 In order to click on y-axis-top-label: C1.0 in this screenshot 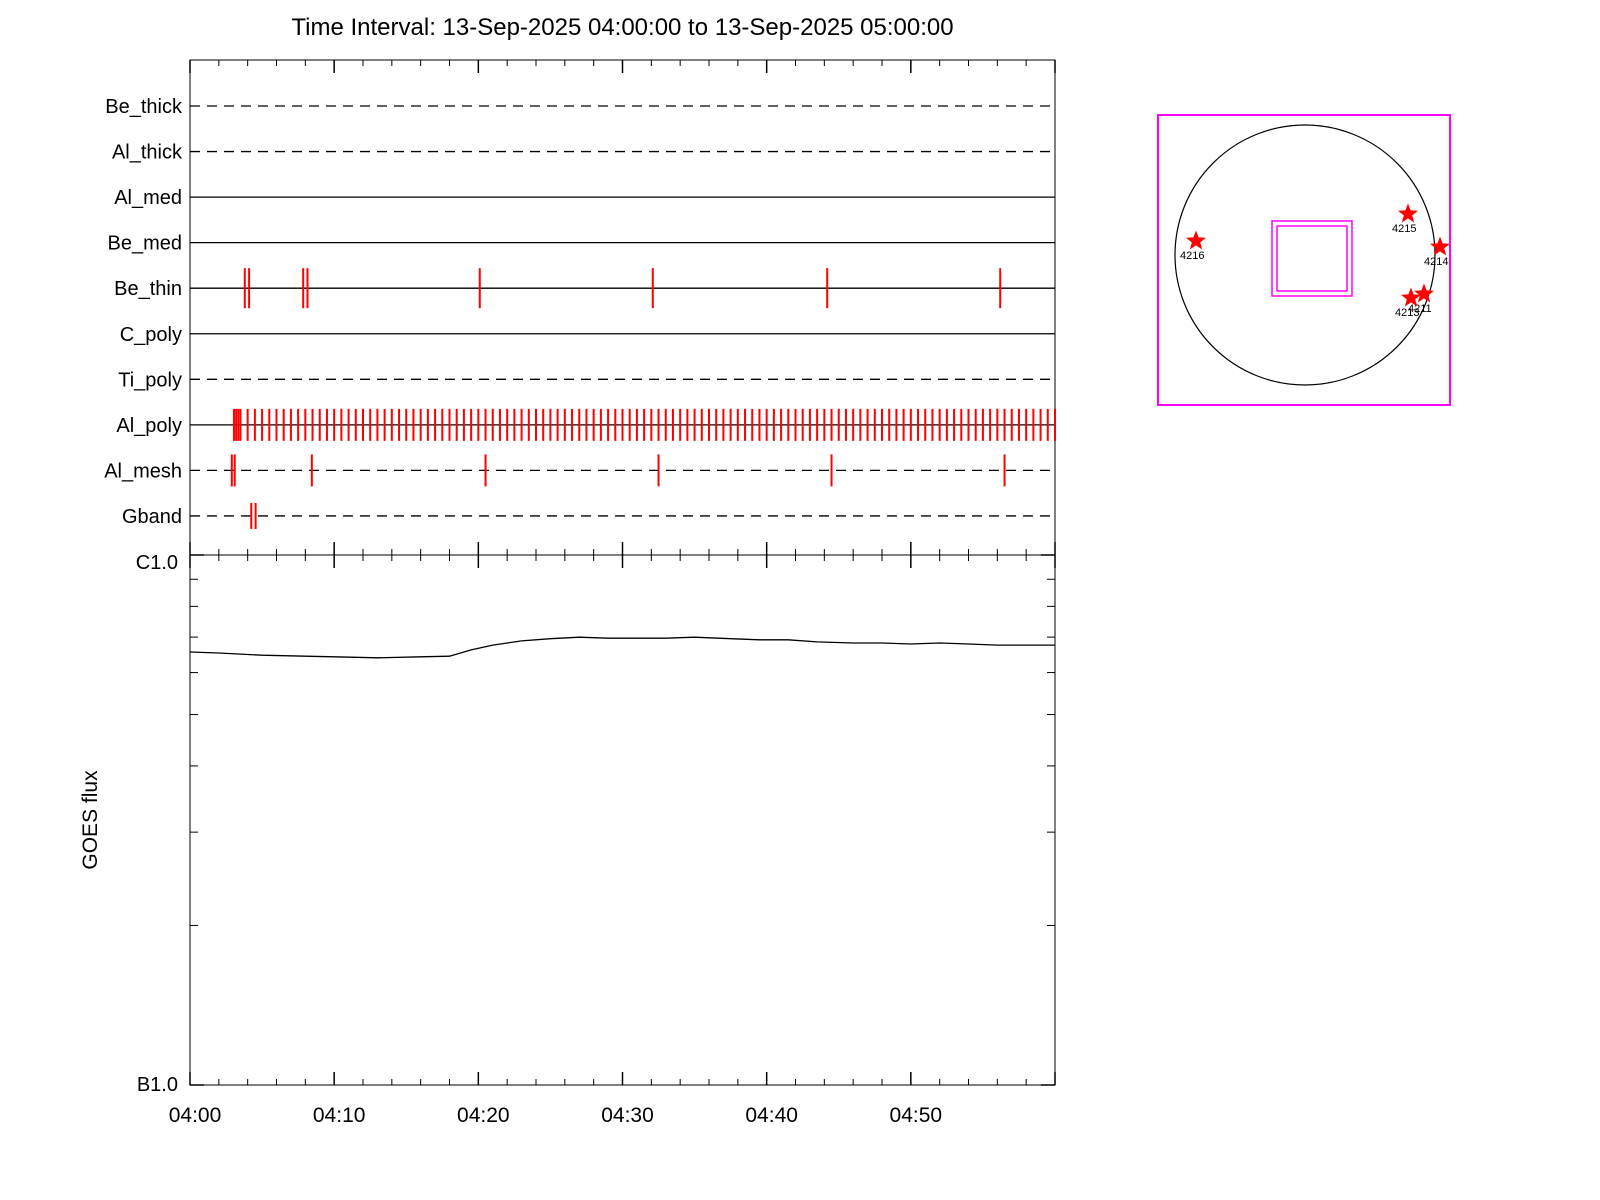, I will do `click(157, 563)`.